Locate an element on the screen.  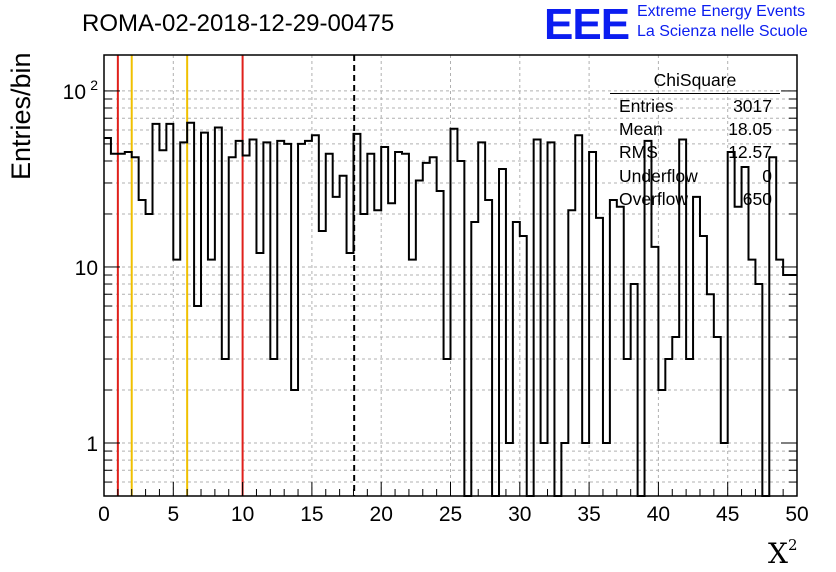
x-tick-label: 0 is located at coordinates (104, 514).